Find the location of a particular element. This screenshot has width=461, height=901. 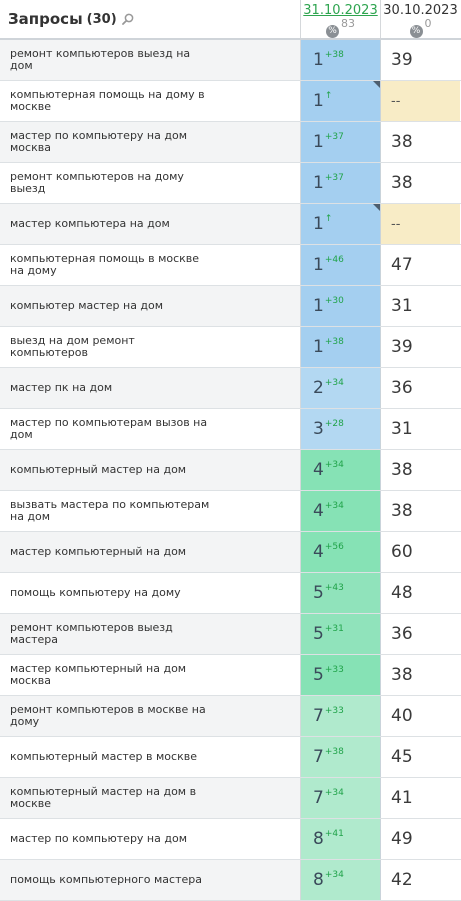

position-cell: 7 +33 is located at coordinates (341, 716).